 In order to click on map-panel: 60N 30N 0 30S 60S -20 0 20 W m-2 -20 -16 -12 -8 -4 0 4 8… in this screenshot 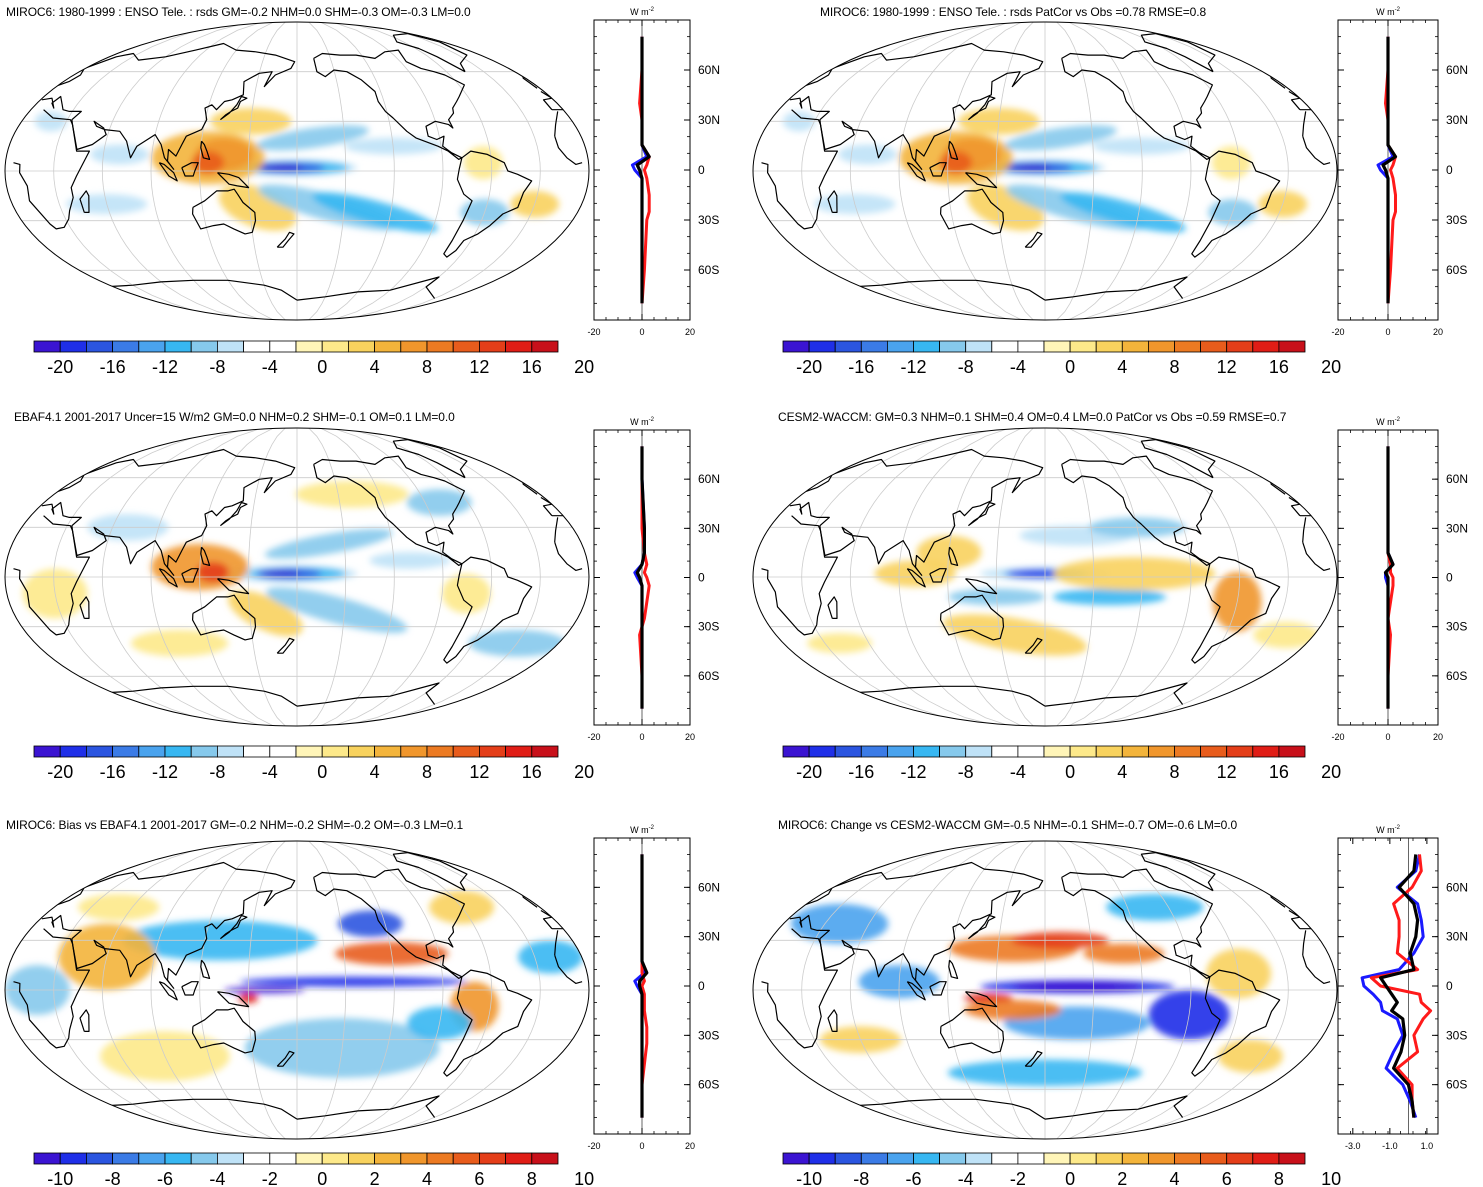, I will do `click(362, 599)`.